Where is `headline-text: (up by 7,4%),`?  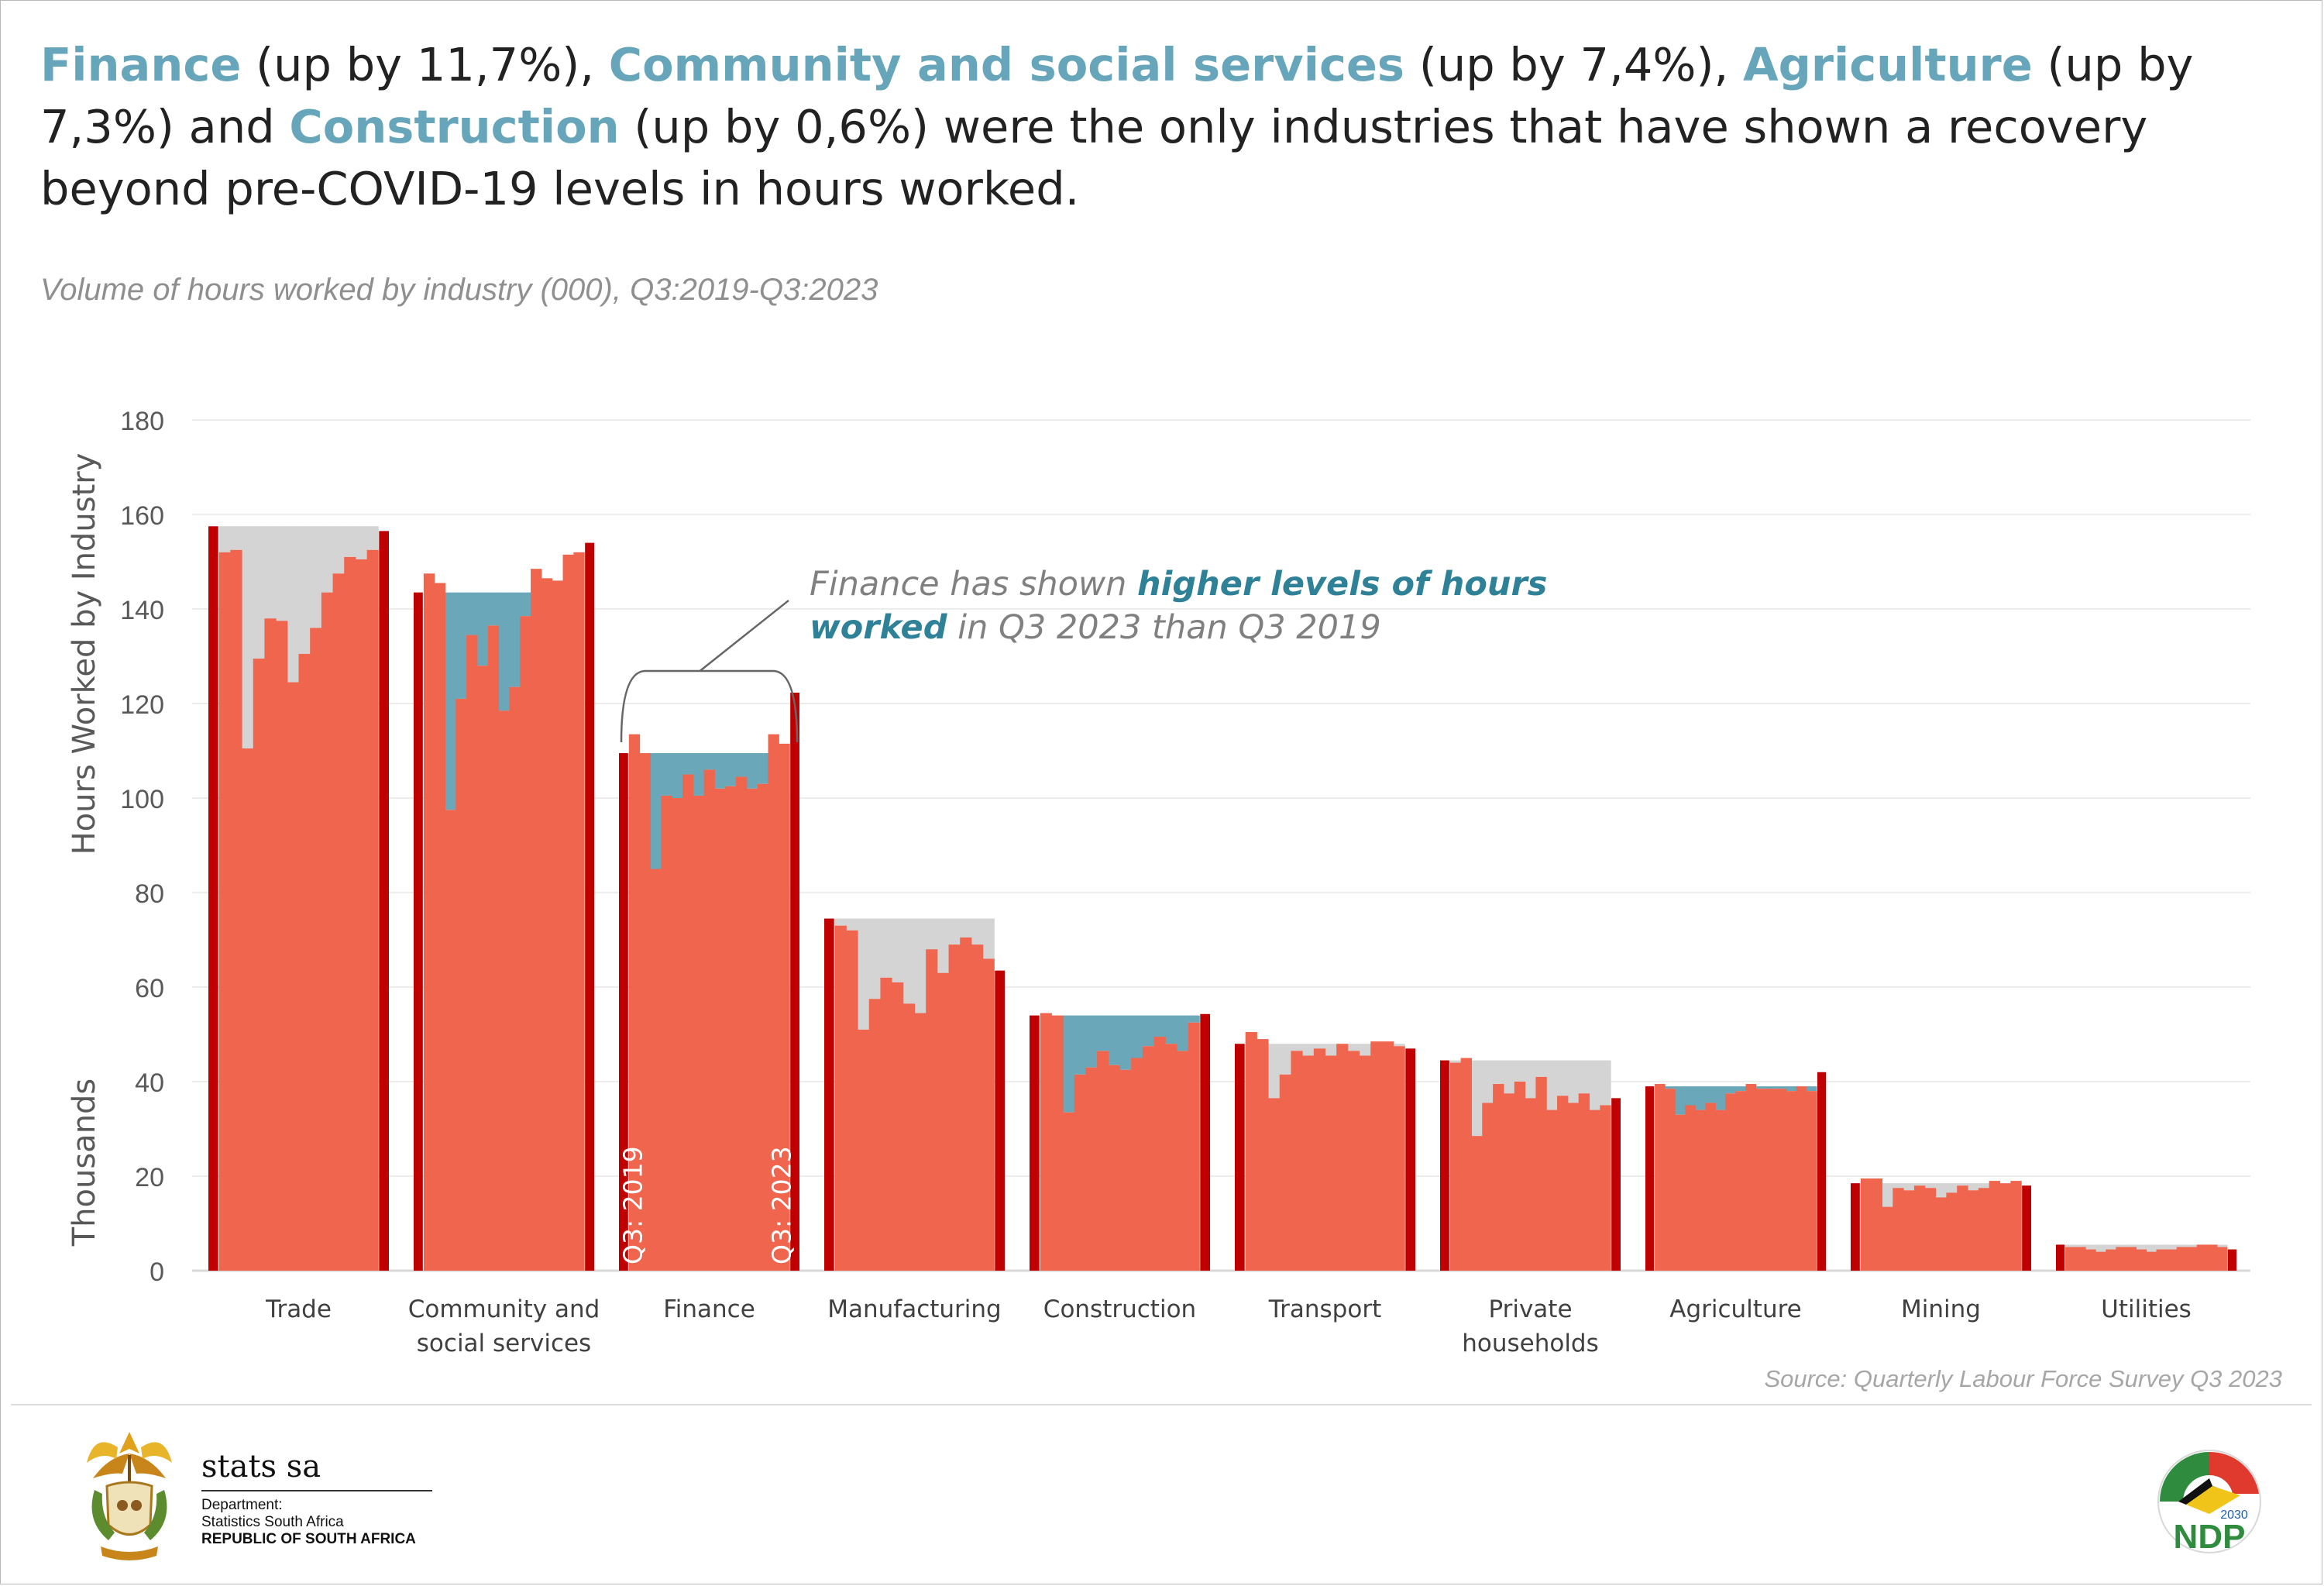
headline-text: (up by 7,4%), is located at coordinates (1573, 64).